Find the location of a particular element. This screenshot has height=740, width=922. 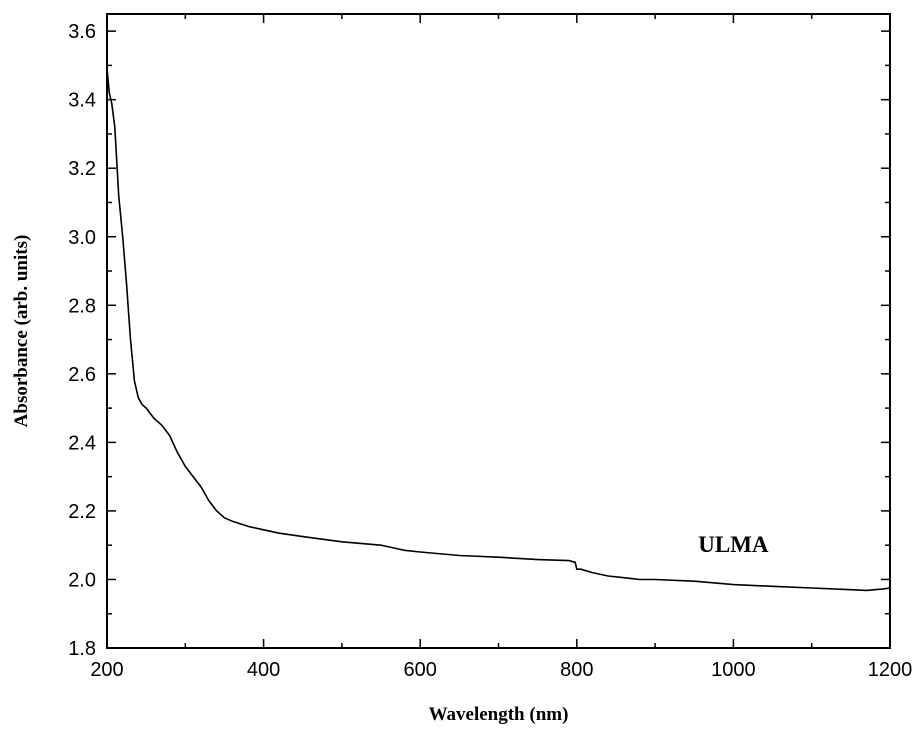

y-tick-label: 2.6 is located at coordinates (82, 375).